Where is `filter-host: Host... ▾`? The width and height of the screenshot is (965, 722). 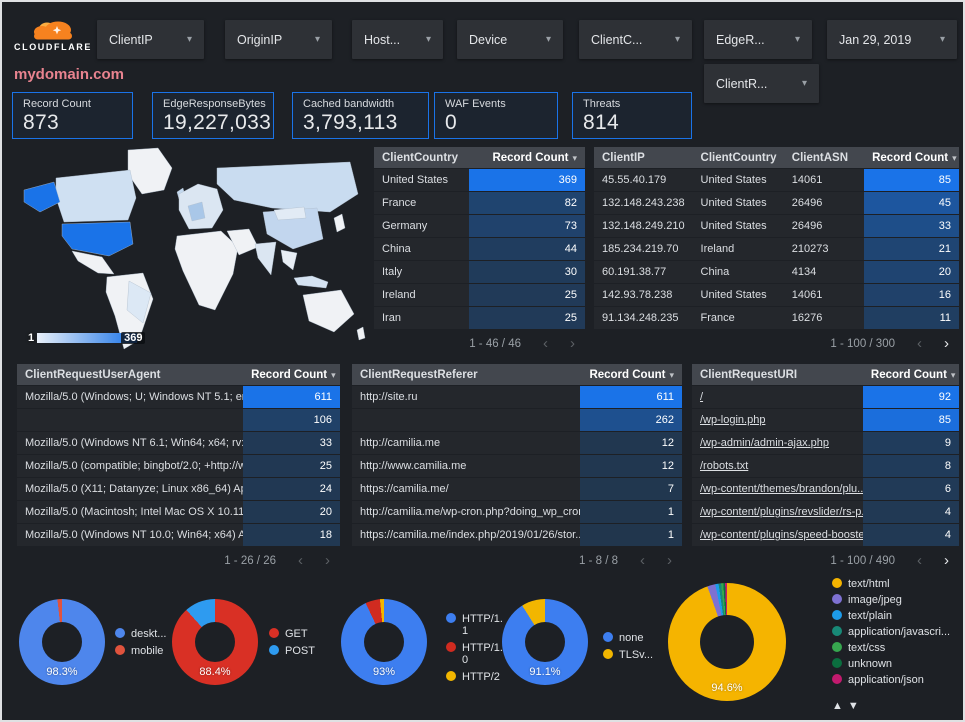 filter-host: Host... ▾ is located at coordinates (397, 39).